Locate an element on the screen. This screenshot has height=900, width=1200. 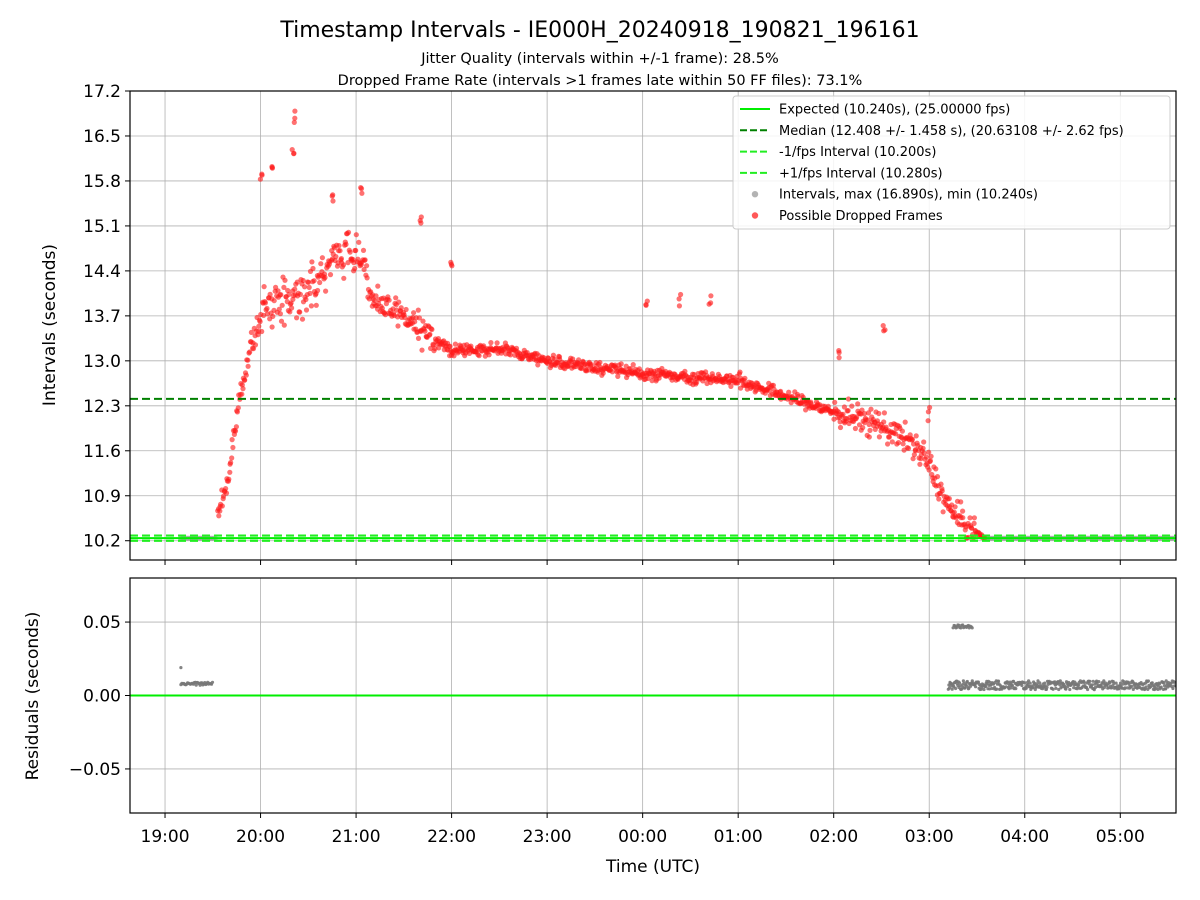
intervals-y-tick-label: 17.2 is located at coordinates (102, 92).